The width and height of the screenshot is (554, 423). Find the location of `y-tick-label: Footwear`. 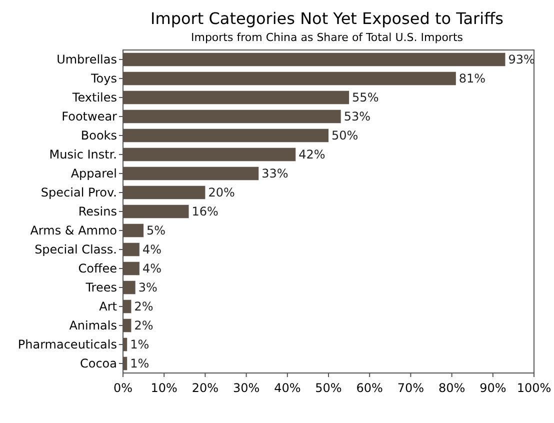

y-tick-label: Footwear is located at coordinates (90, 117).